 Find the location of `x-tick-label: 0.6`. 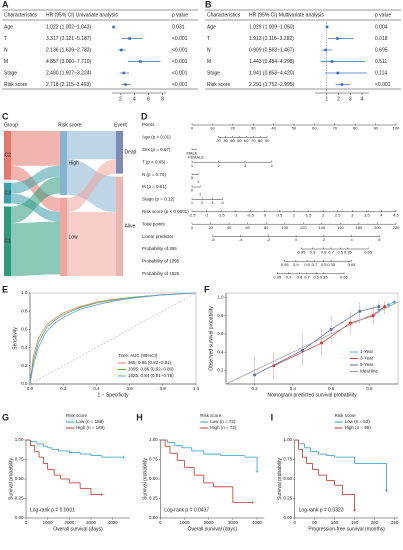

x-tick-label: 0.6 is located at coordinates (129, 388).